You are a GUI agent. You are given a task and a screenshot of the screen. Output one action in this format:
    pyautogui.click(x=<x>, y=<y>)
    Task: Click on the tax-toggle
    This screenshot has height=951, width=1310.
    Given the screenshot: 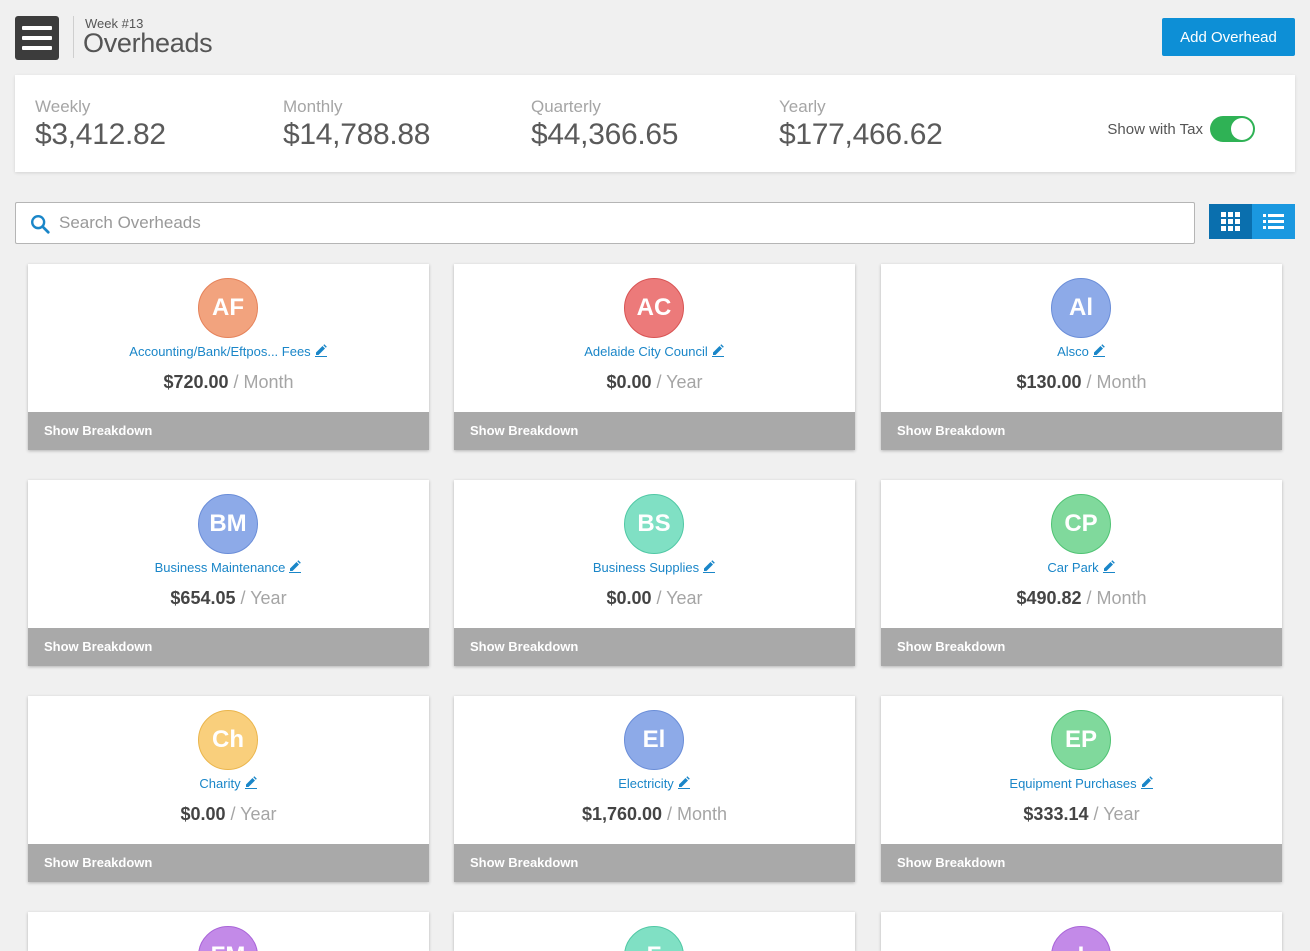 What is the action you would take?
    pyautogui.click(x=1232, y=129)
    